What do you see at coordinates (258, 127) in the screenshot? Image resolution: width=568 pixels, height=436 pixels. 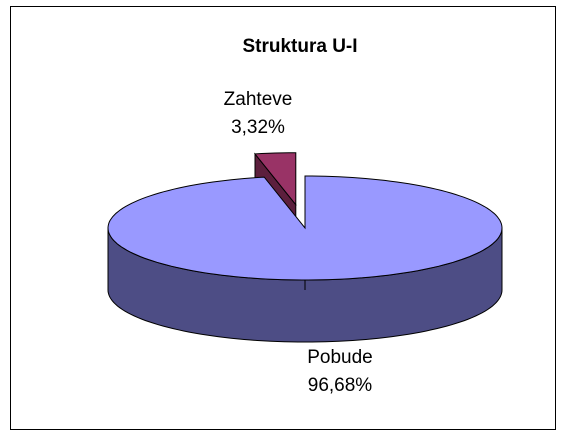 I see `data-label-value: 3,32%` at bounding box center [258, 127].